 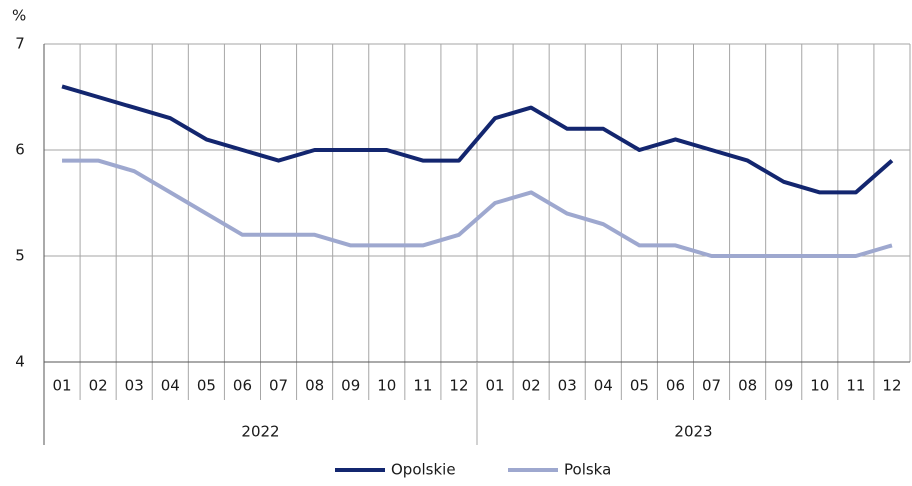 I want to click on y-tick-label: 4, so click(x=20, y=362).